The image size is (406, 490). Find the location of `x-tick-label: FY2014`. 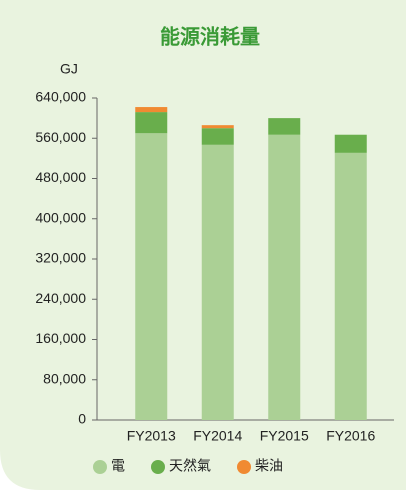

x-tick-label: FY2014 is located at coordinates (217, 436).